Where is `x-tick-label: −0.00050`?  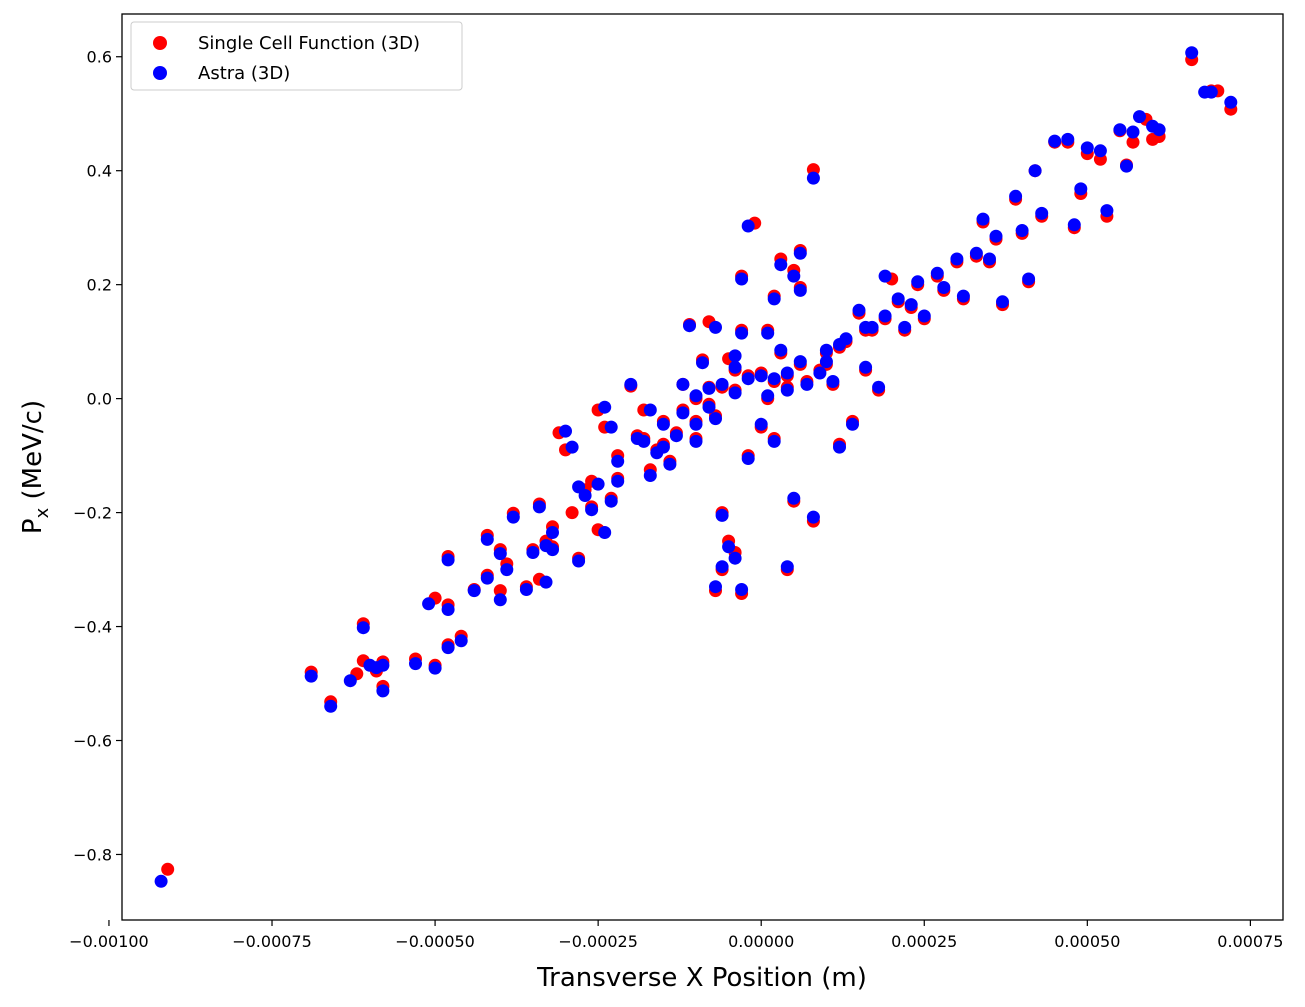
x-tick-label: −0.00050 is located at coordinates (435, 941).